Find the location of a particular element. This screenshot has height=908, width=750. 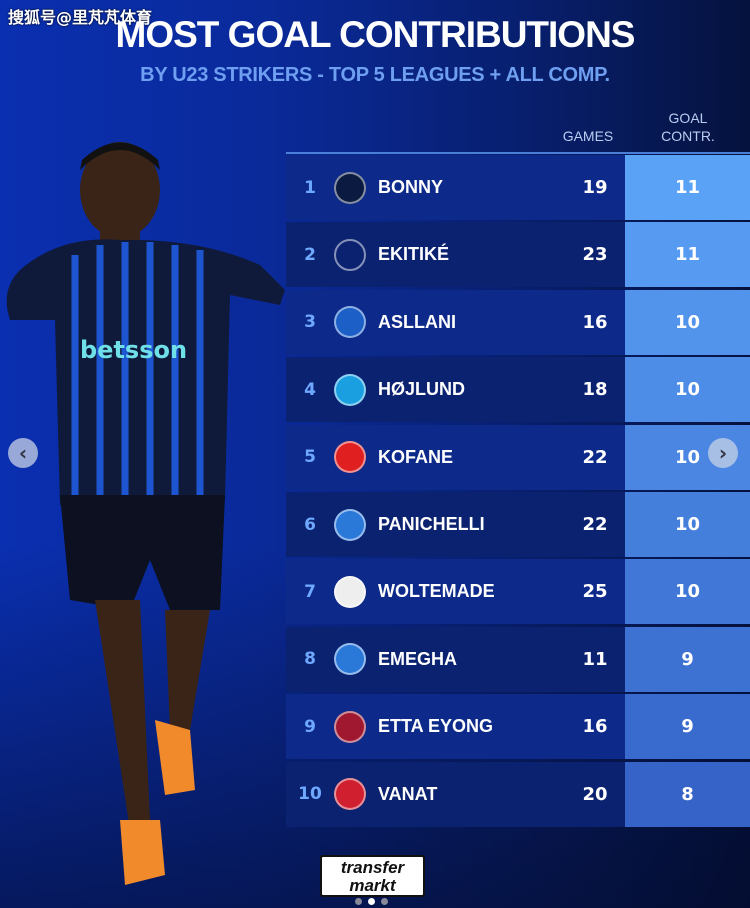

player-name: BONNY is located at coordinates (411, 187).